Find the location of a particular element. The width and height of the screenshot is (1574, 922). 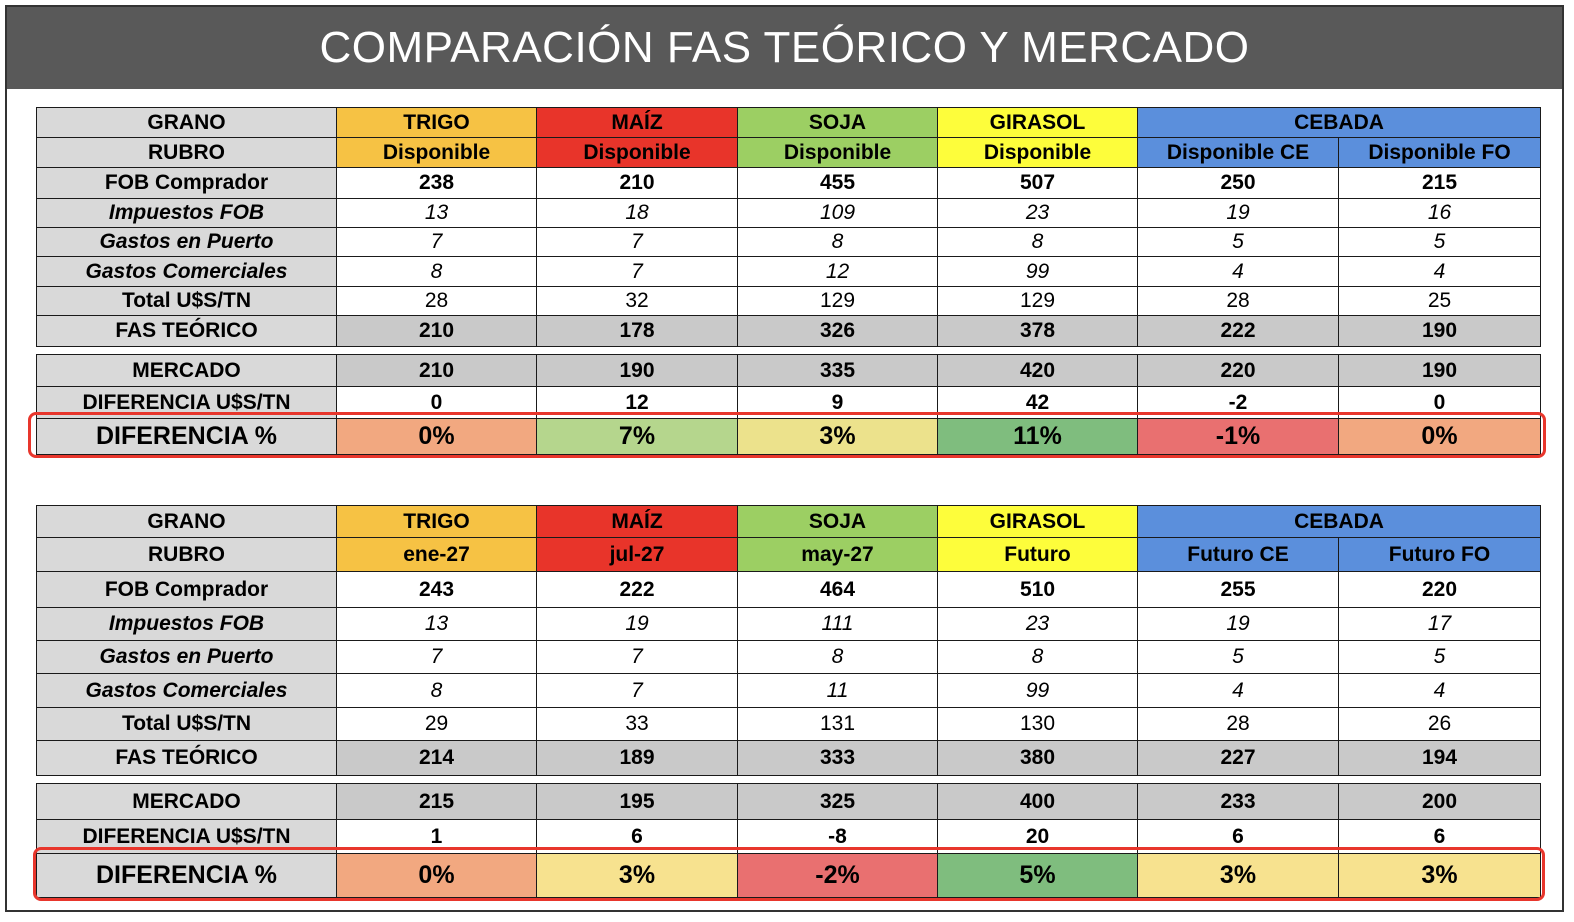

value-cell: 378 is located at coordinates (1037, 331).